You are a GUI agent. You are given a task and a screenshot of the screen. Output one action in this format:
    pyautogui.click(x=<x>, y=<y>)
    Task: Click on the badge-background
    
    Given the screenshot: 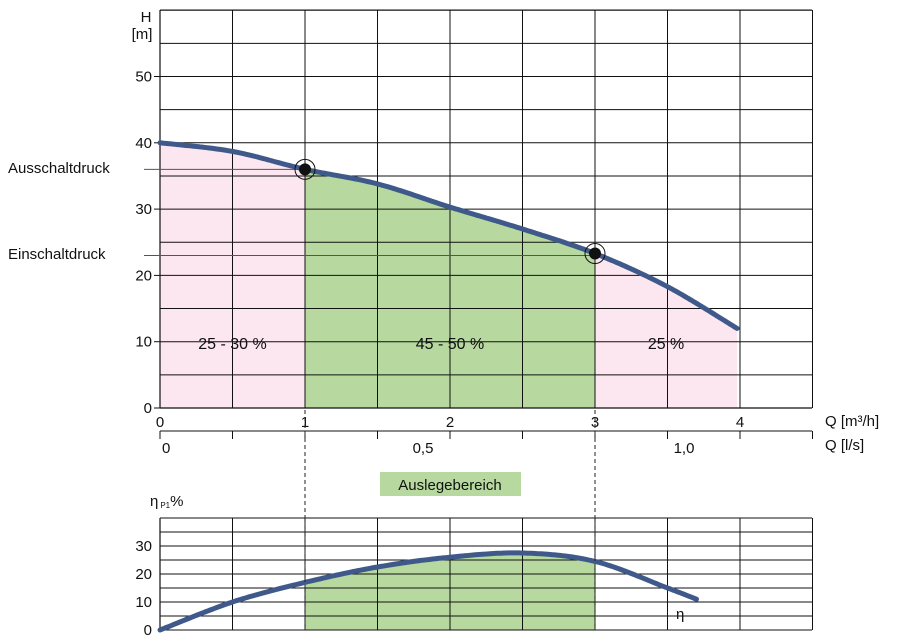 What is the action you would take?
    pyautogui.click(x=450, y=484)
    